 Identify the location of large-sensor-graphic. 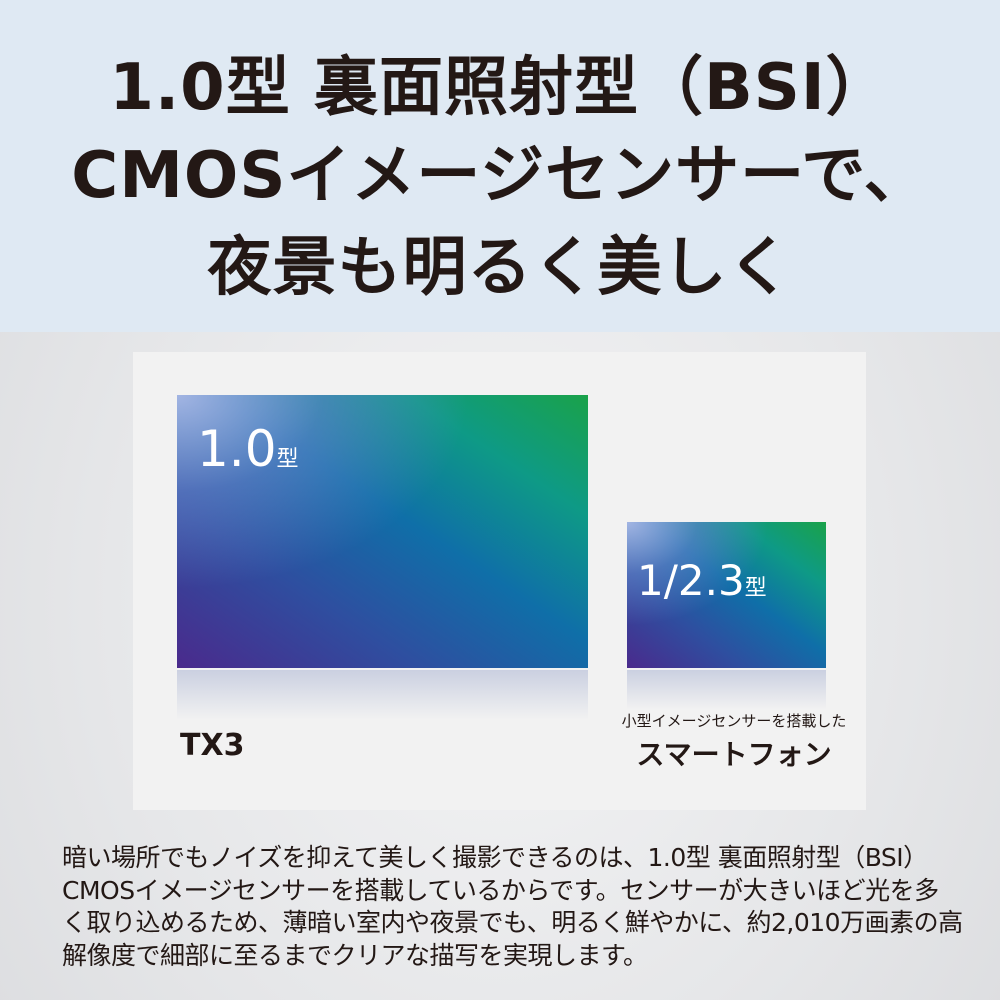
(382, 531).